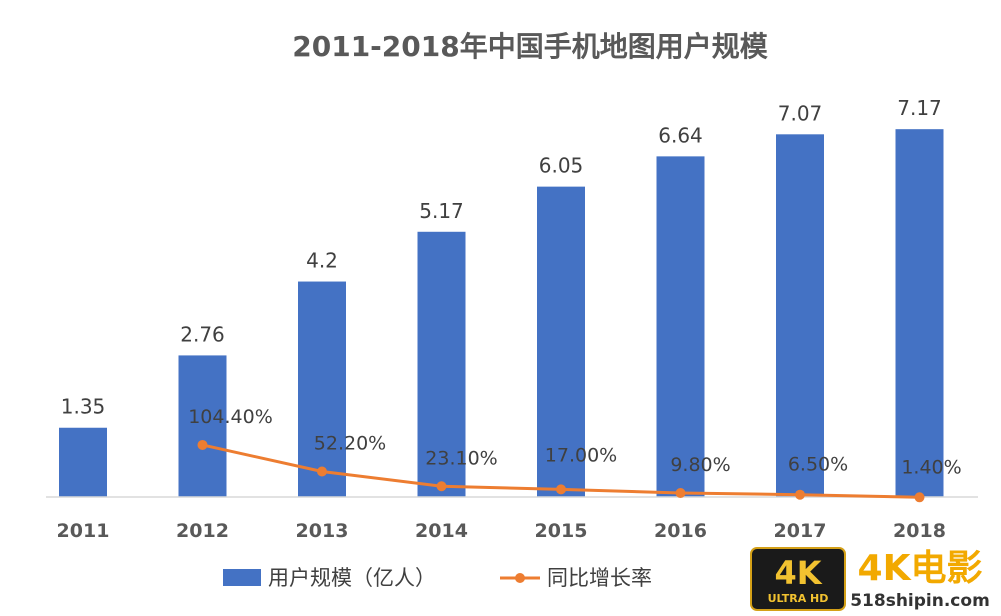 The width and height of the screenshot is (1001, 616). Describe the element at coordinates (242, 577) in the screenshot. I see `legend-swatch-bar` at that location.